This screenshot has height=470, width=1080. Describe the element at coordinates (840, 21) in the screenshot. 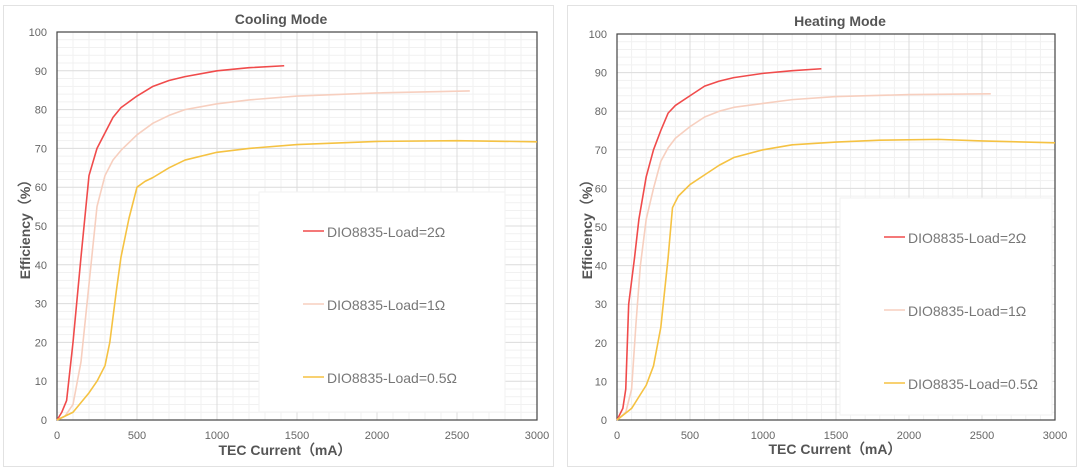

I see `chart-title: Heating Mode` at that location.